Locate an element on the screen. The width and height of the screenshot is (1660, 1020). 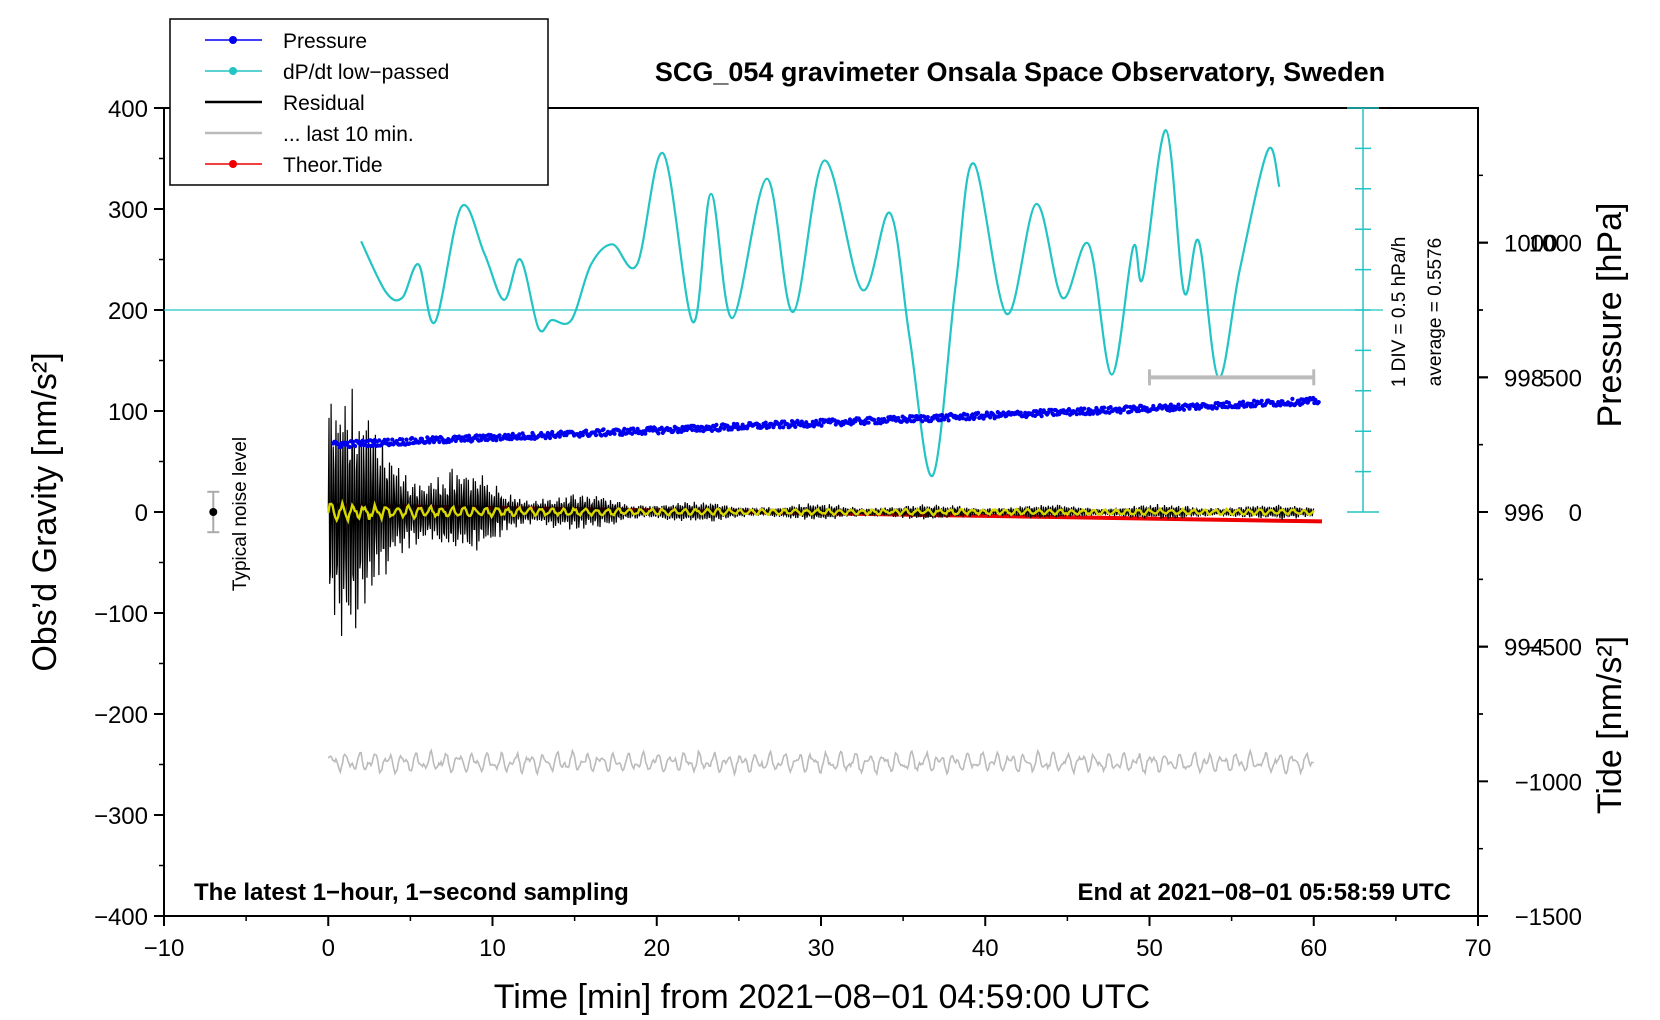
tide-tick-label: −1000 is located at coordinates (1548, 782).